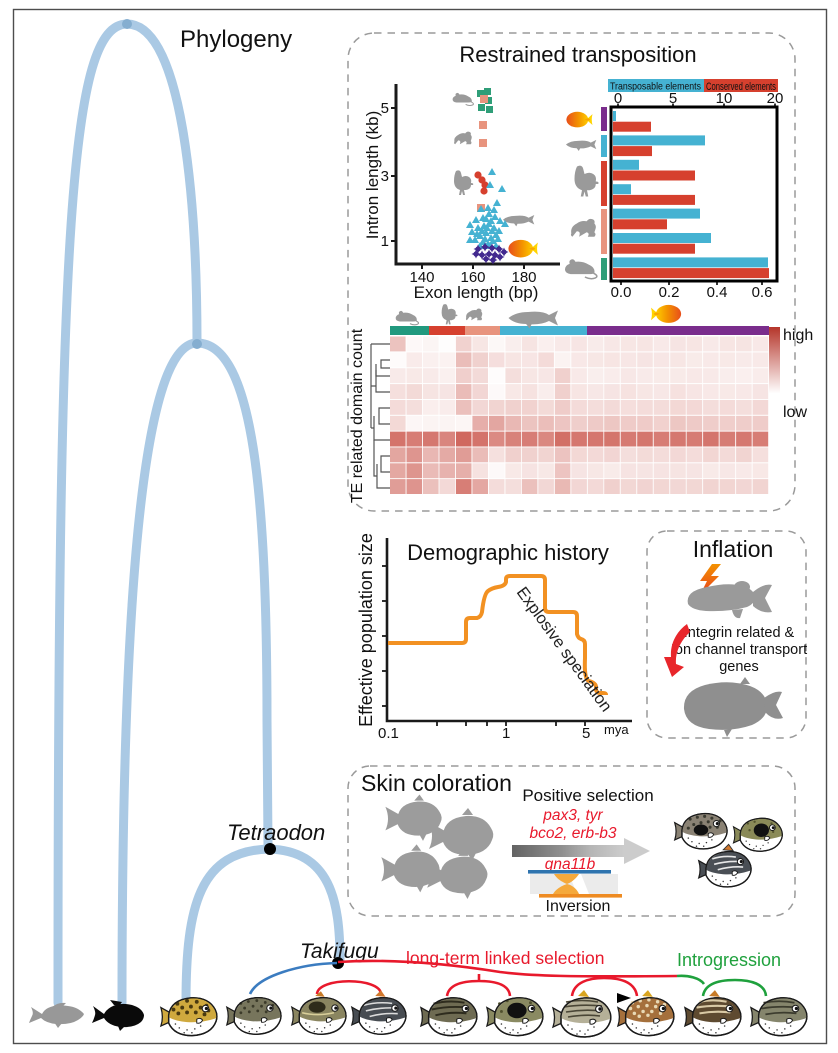 This screenshot has width=838, height=1053. What do you see at coordinates (236, 39) in the screenshot?
I see `svg-text: Phylogeny` at bounding box center [236, 39].